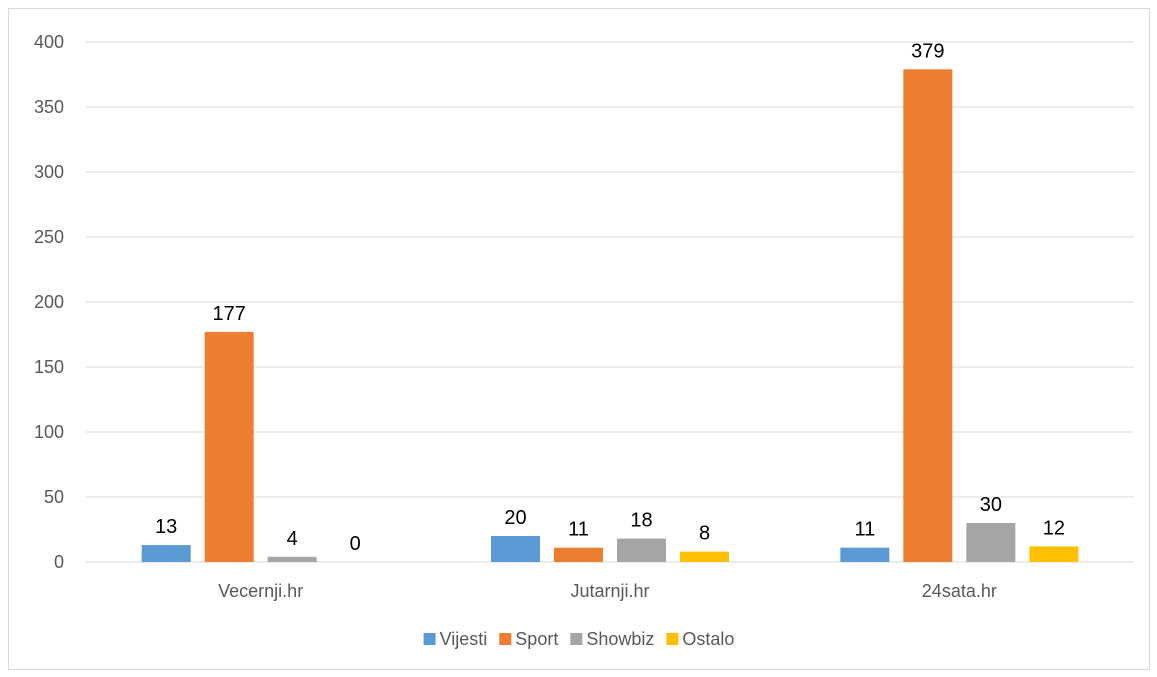 This screenshot has height=677, width=1157. Describe the element at coordinates (927, 51) in the screenshot. I see `data-label: 379` at that location.